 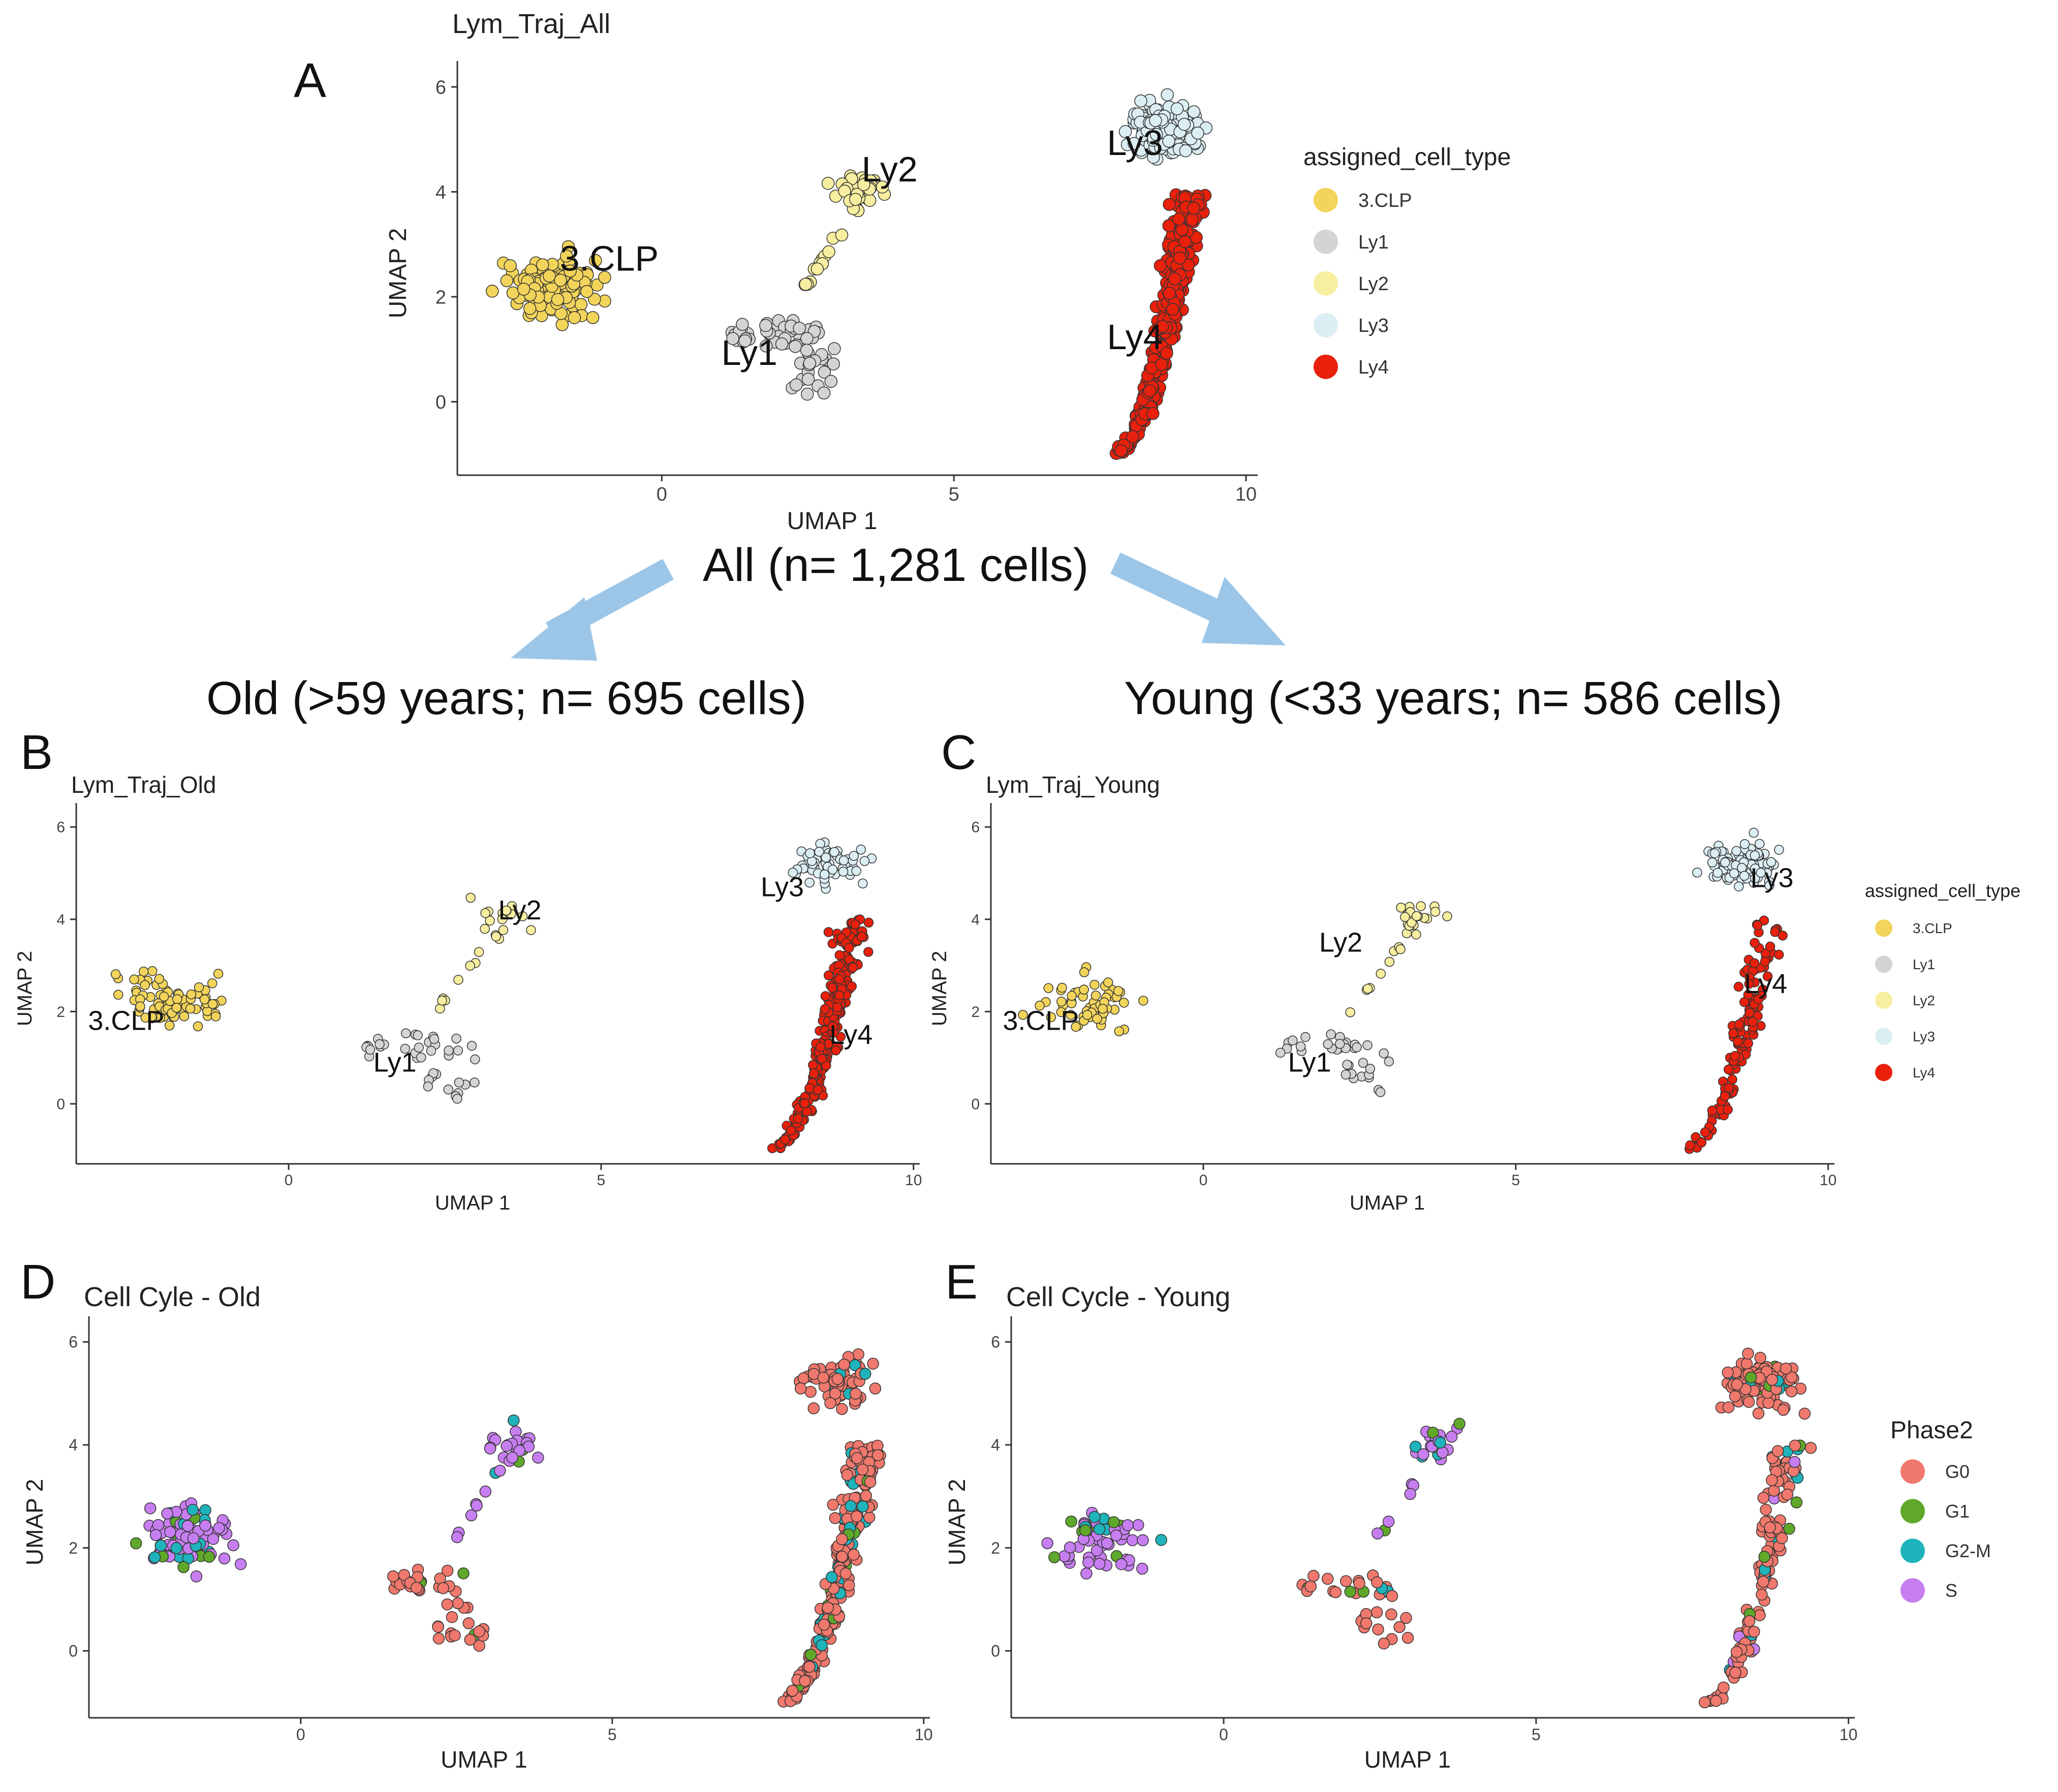 What do you see at coordinates (531, 24) in the screenshot?
I see `plot-title: Lym_Traj_All` at bounding box center [531, 24].